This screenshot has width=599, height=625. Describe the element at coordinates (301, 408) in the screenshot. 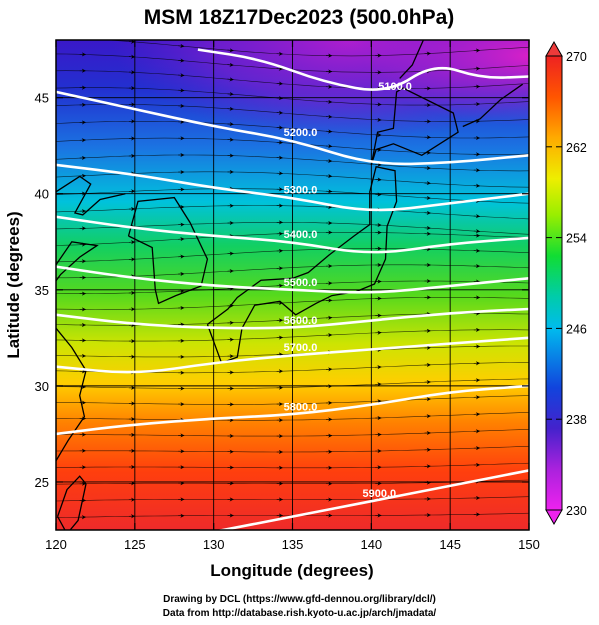

I see `contour-label: 5800.0` at that location.